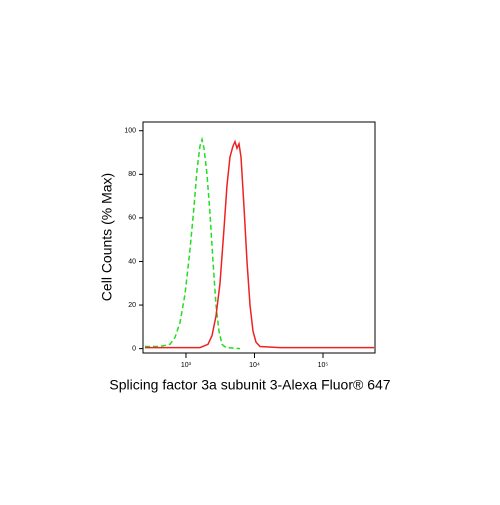 The height and width of the screenshot is (505, 500). What do you see at coordinates (132, 218) in the screenshot?
I see `y-tick-label: 60` at bounding box center [132, 218].